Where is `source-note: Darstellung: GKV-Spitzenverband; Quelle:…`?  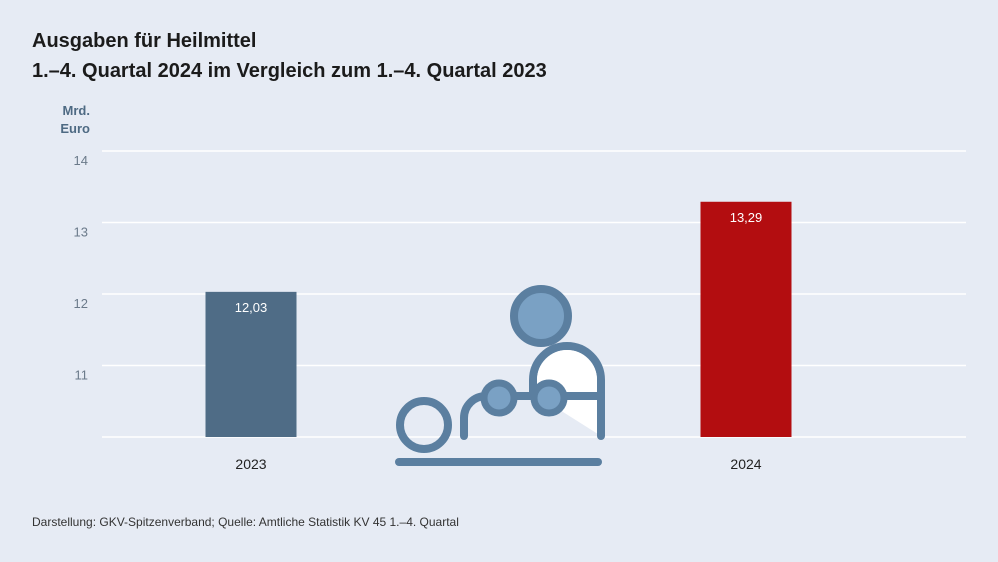
source-note: Darstellung: GKV-Spitzenverband; Quelle:… is located at coordinates (245, 522).